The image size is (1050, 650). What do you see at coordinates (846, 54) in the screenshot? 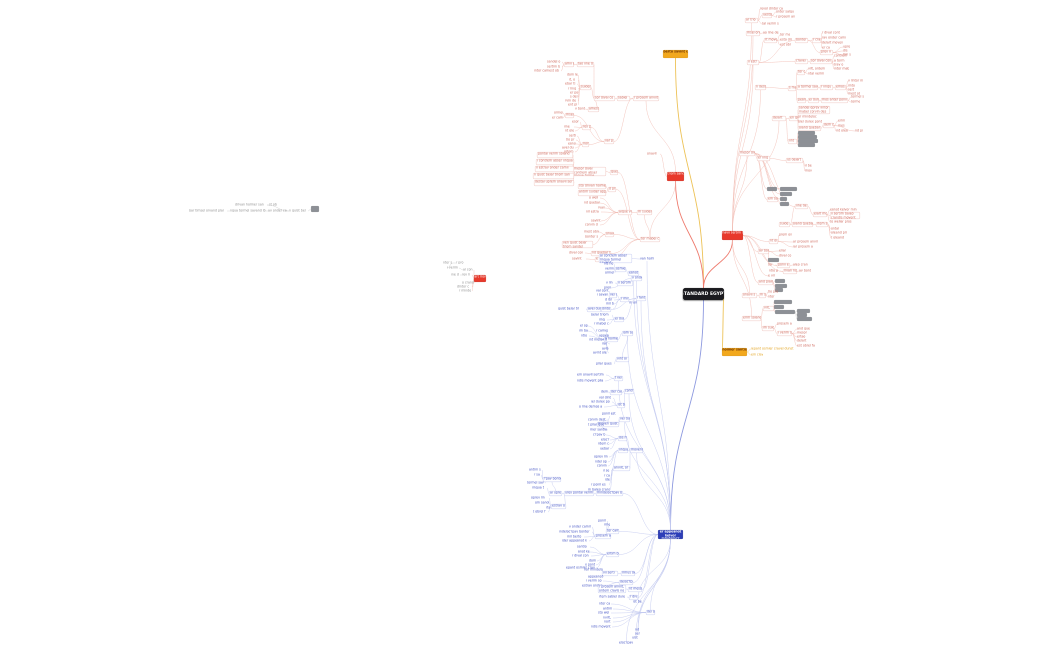
I see `mindmap-node: tim s` at bounding box center [846, 54].